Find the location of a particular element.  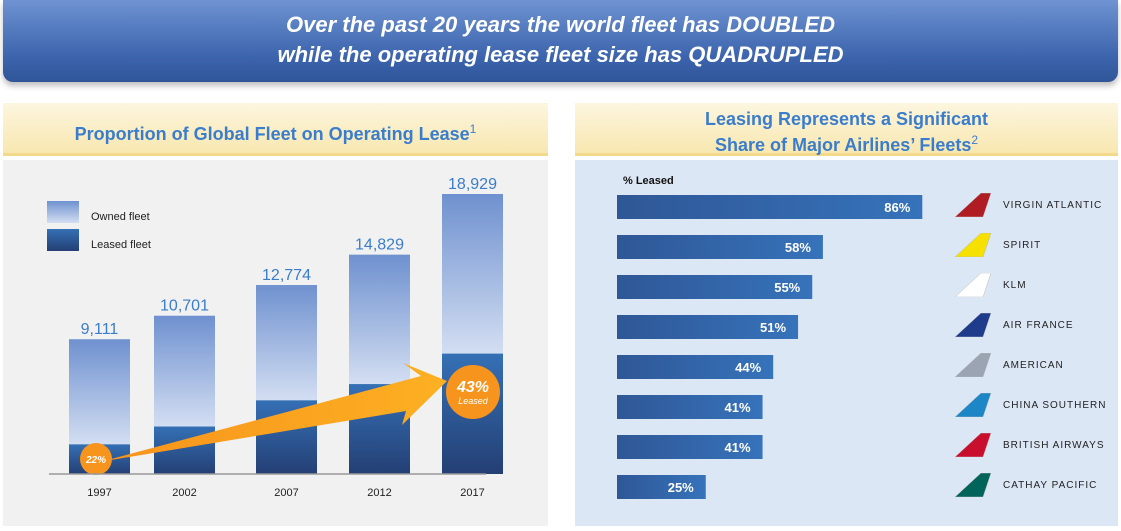

value-label: 25% is located at coordinates (681, 487).